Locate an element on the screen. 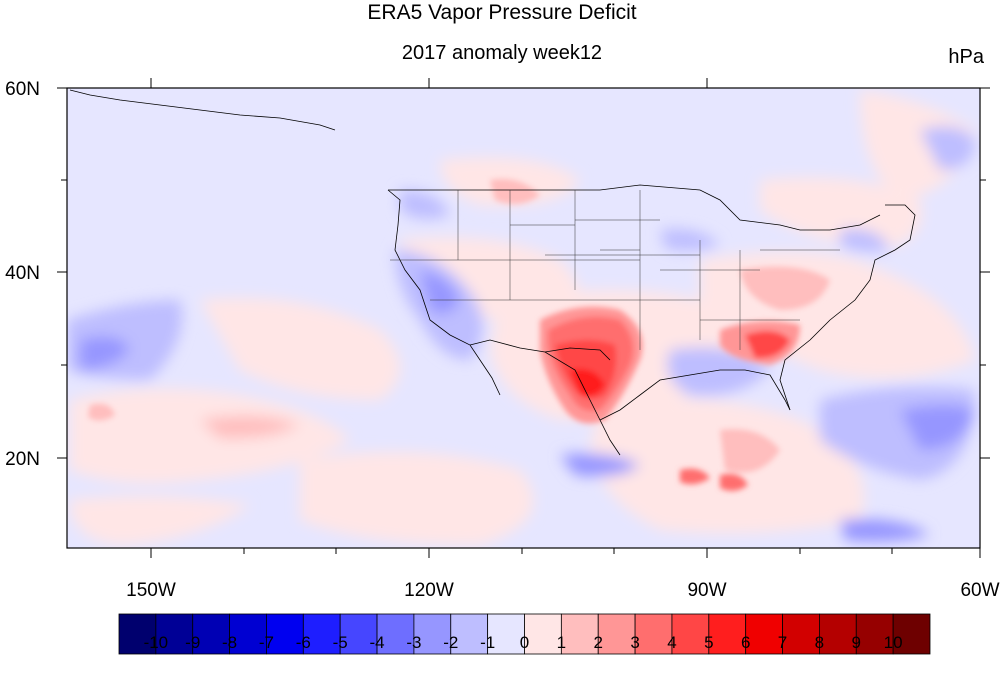 This screenshot has height=681, width=1004. colorbar-tick-label: -10 is located at coordinates (156, 642).